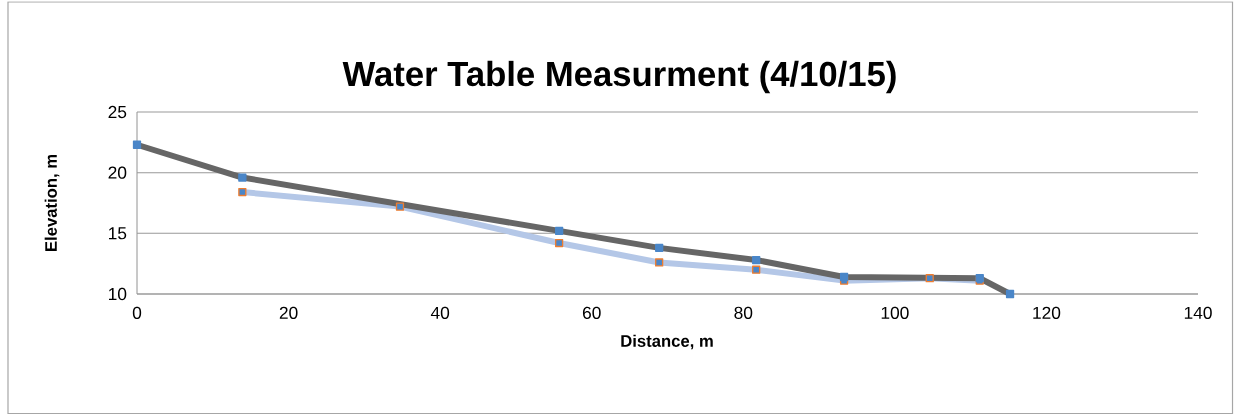 The image size is (1241, 414). I want to click on y-tick-label: 25, so click(117, 112).